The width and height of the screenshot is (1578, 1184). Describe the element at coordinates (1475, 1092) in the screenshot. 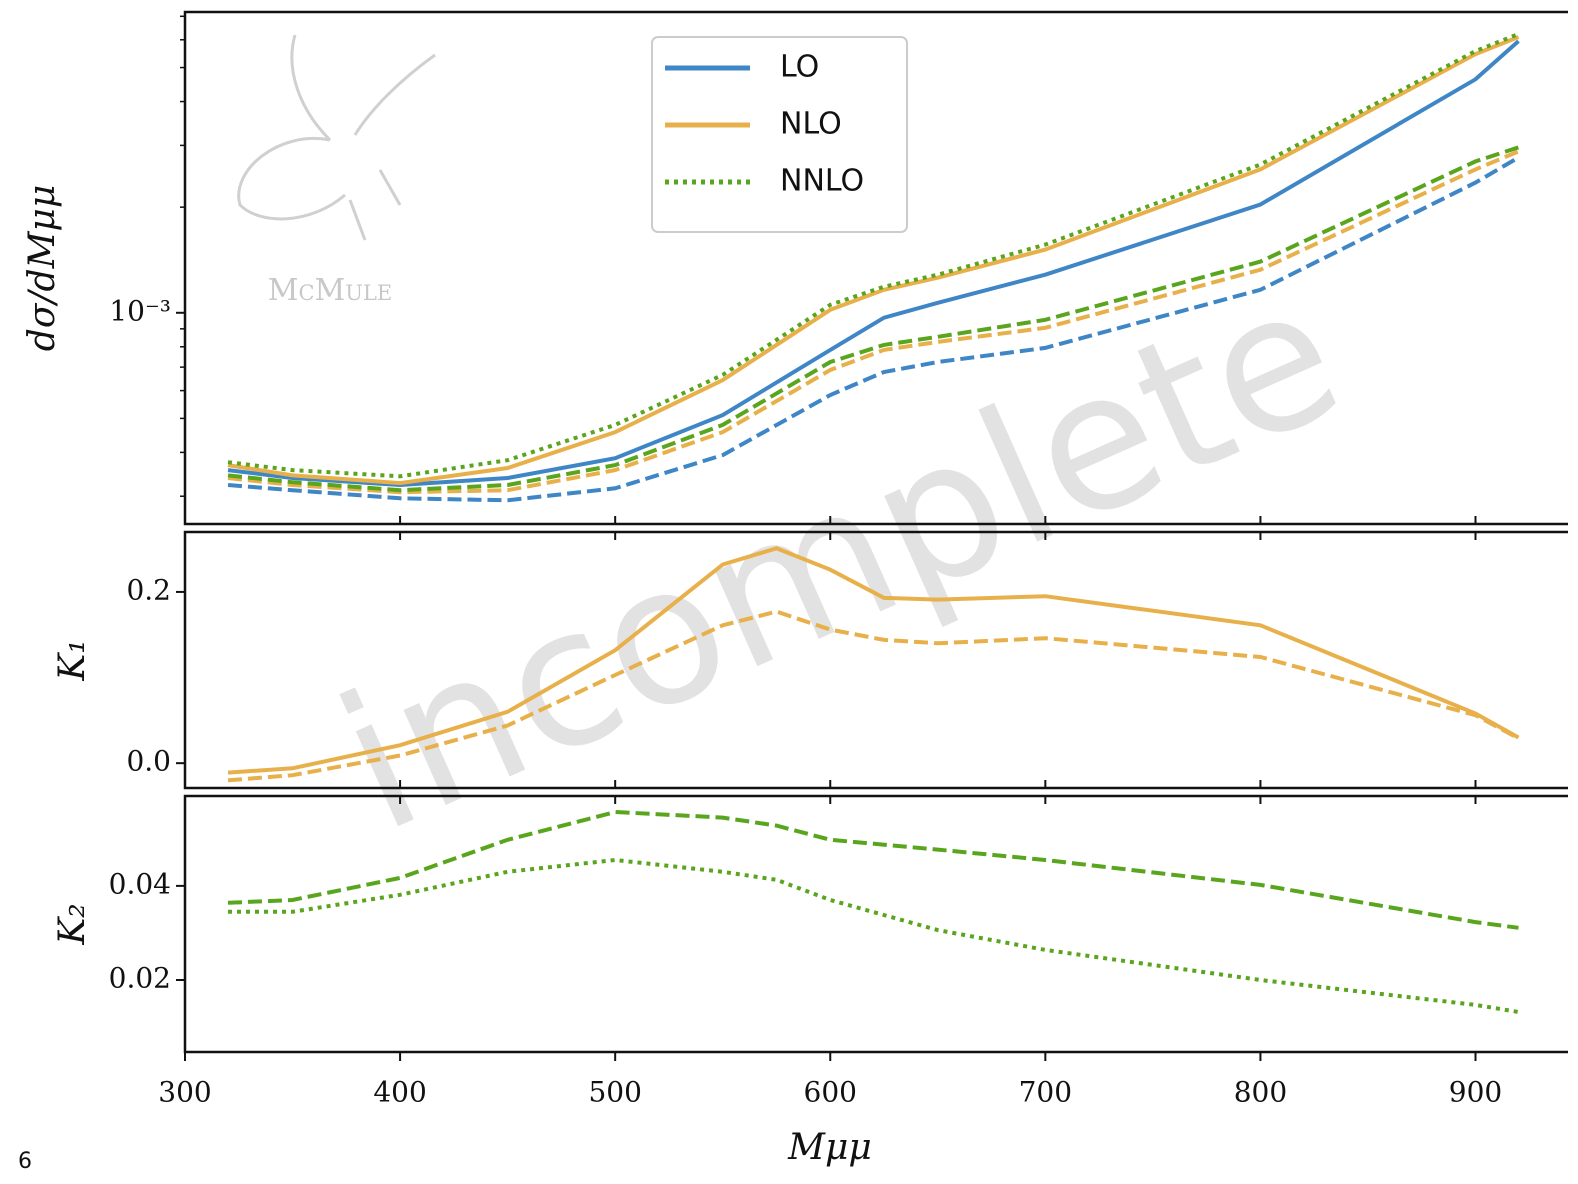

I see `x-tick-label: 900` at that location.